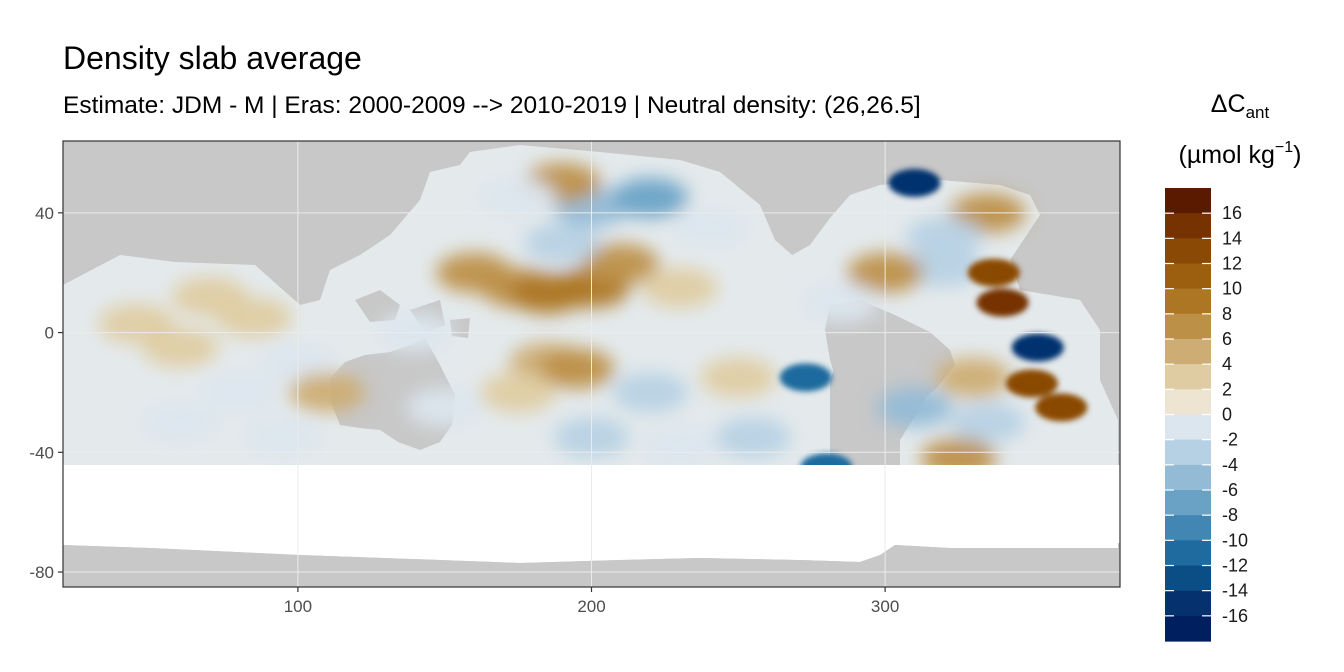 This screenshot has width=1344, height=672. Describe the element at coordinates (298, 606) in the screenshot. I see `x-tick-label: 100` at that location.